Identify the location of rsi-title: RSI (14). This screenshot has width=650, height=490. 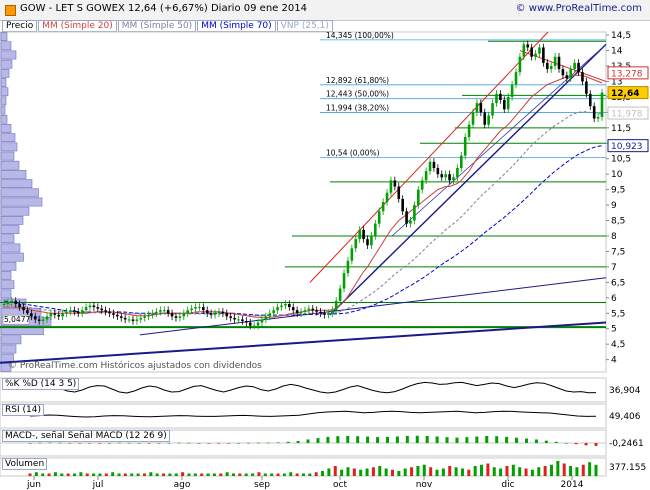
(23, 410).